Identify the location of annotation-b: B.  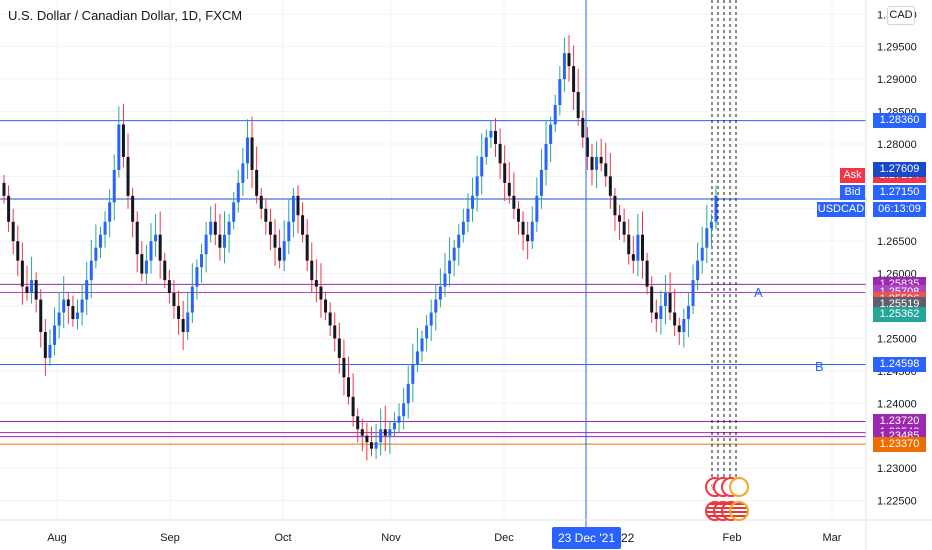
(819, 366).